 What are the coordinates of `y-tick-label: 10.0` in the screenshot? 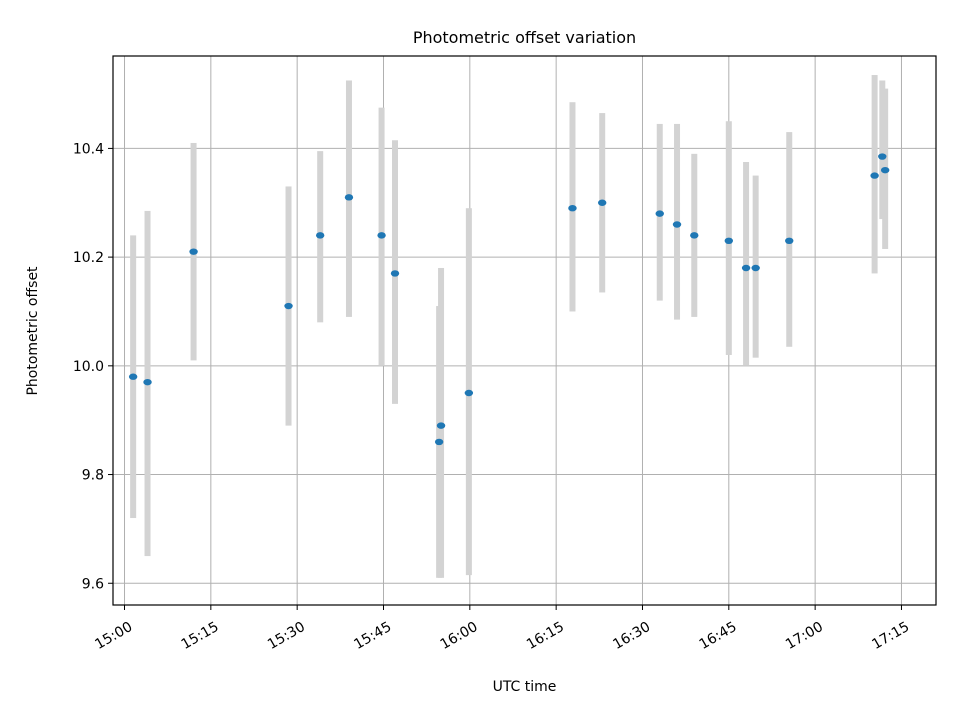 It's located at (88, 367).